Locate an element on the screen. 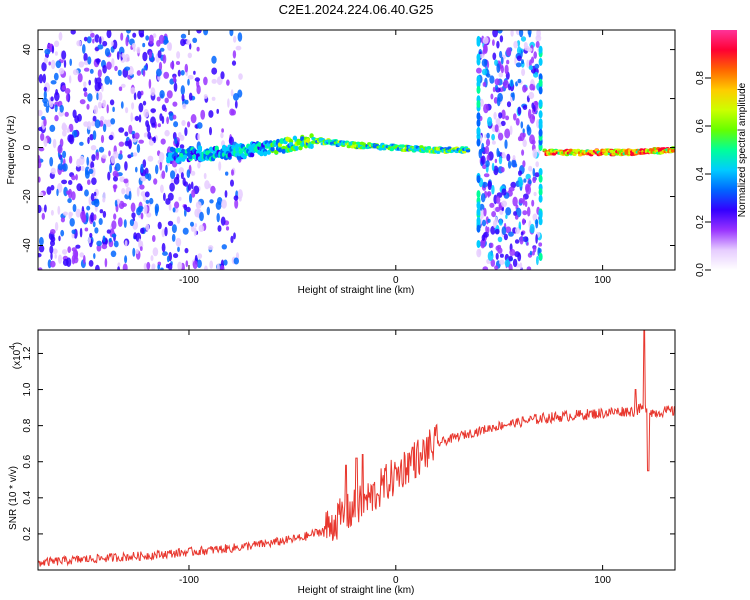 The image size is (750, 600). y-tick-label: -40 is located at coordinates (27, 245).